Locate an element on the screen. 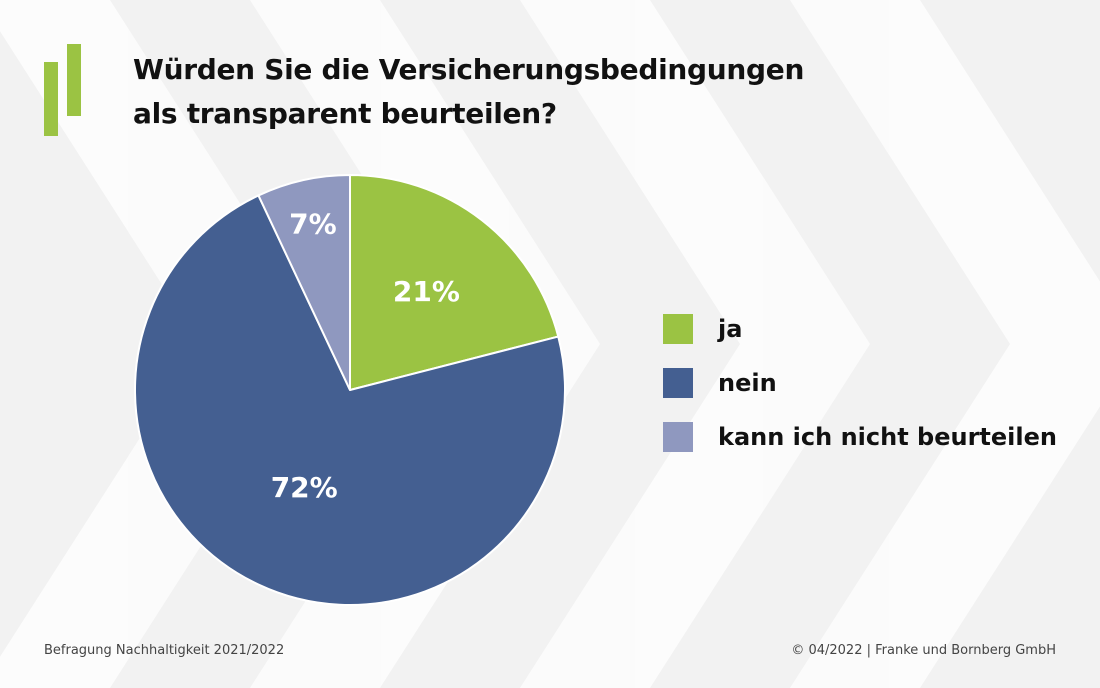 This screenshot has height=688, width=1100. title-line-1: Würden Sie die Versicherungsbedingungen is located at coordinates (469, 69).